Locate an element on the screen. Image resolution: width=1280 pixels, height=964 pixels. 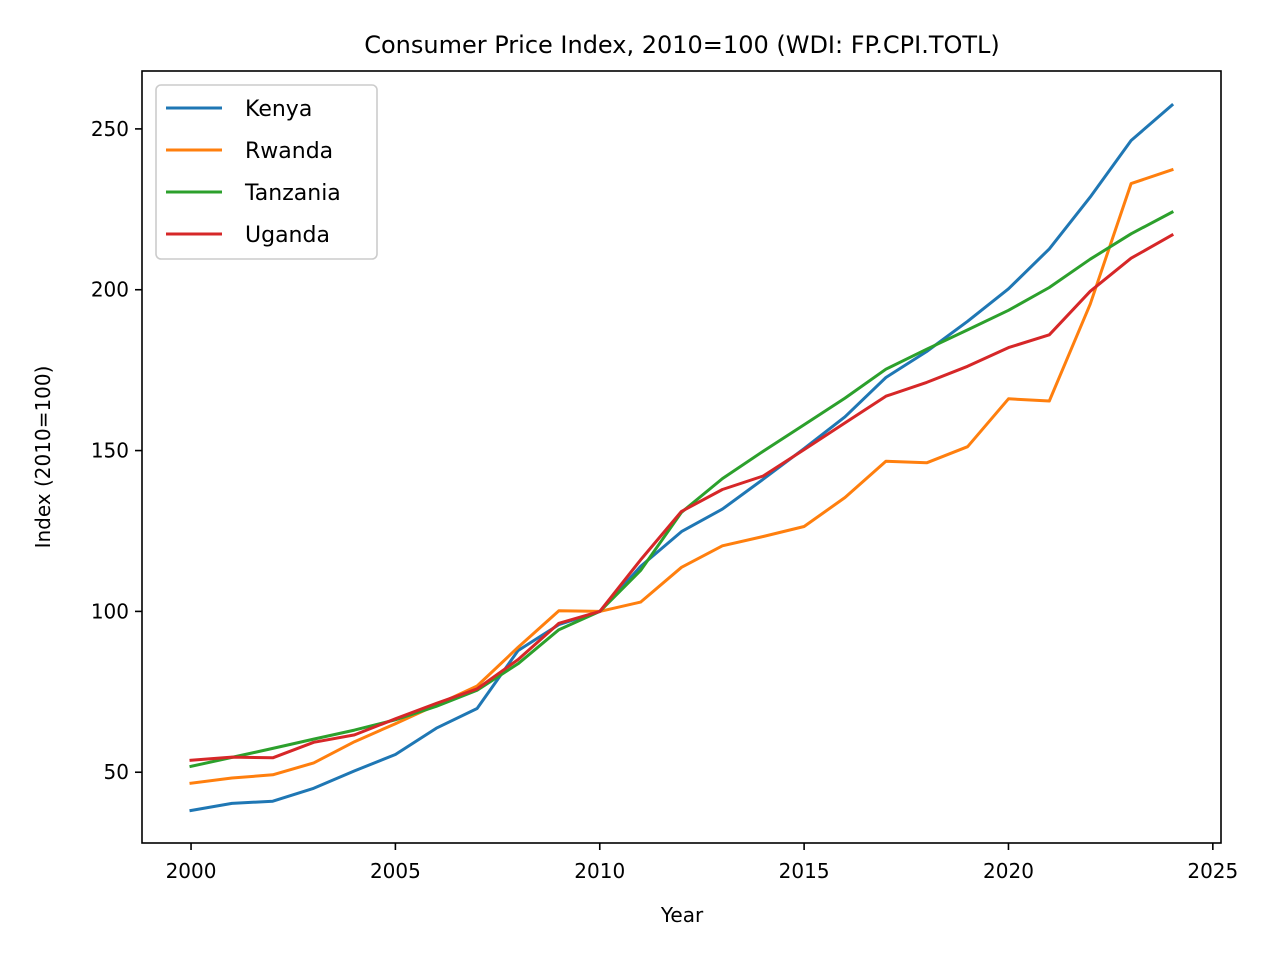
y-tick-label: 250 is located at coordinates (110, 129).